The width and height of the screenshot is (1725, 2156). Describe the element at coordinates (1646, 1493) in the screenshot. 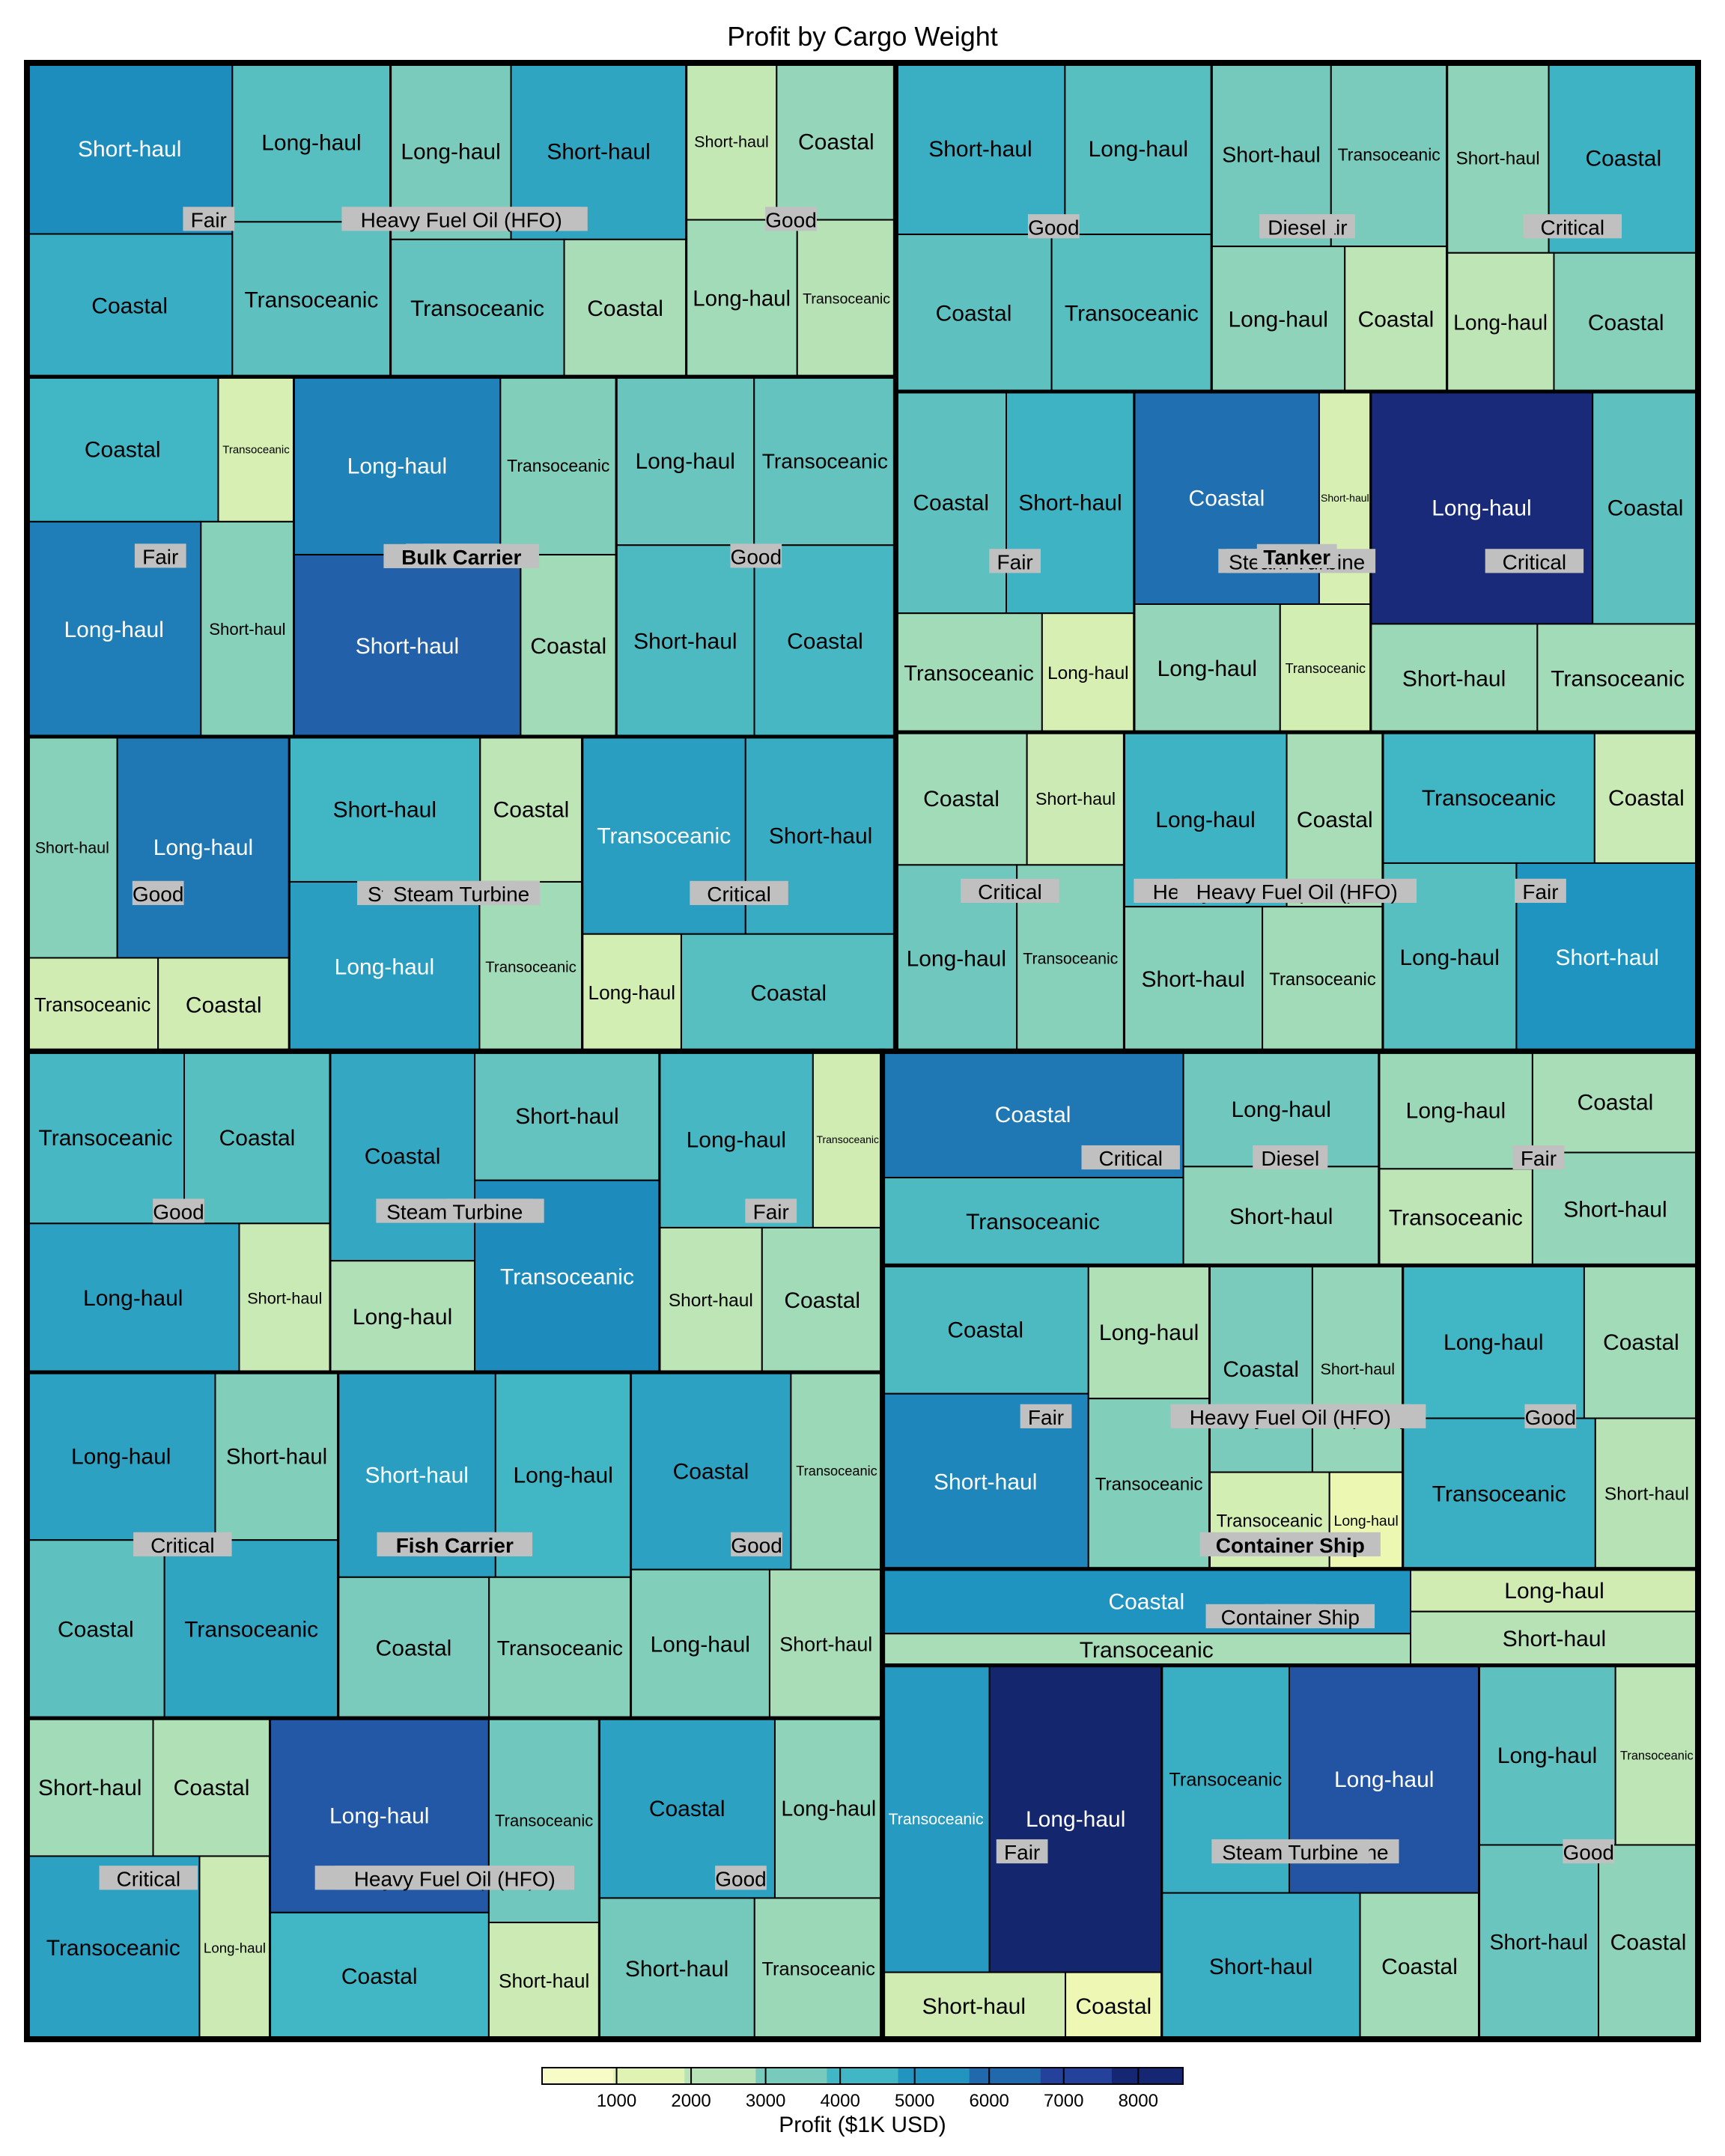

I see `tile-container-ship-heavy-fuel-oil-hfo-good-short-haul` at that location.